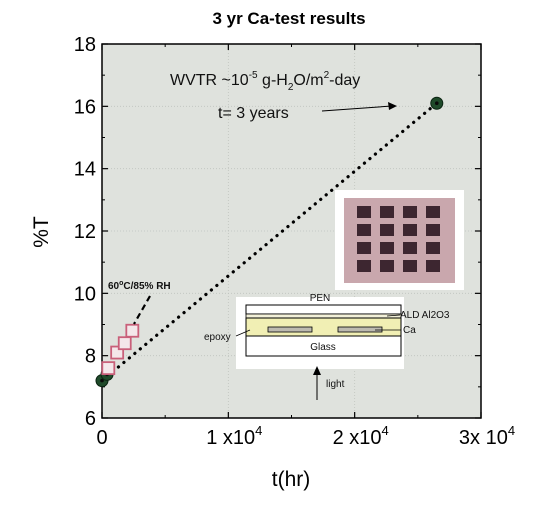 The image size is (544, 507). I want to click on epoxy-leader, so click(243, 333).